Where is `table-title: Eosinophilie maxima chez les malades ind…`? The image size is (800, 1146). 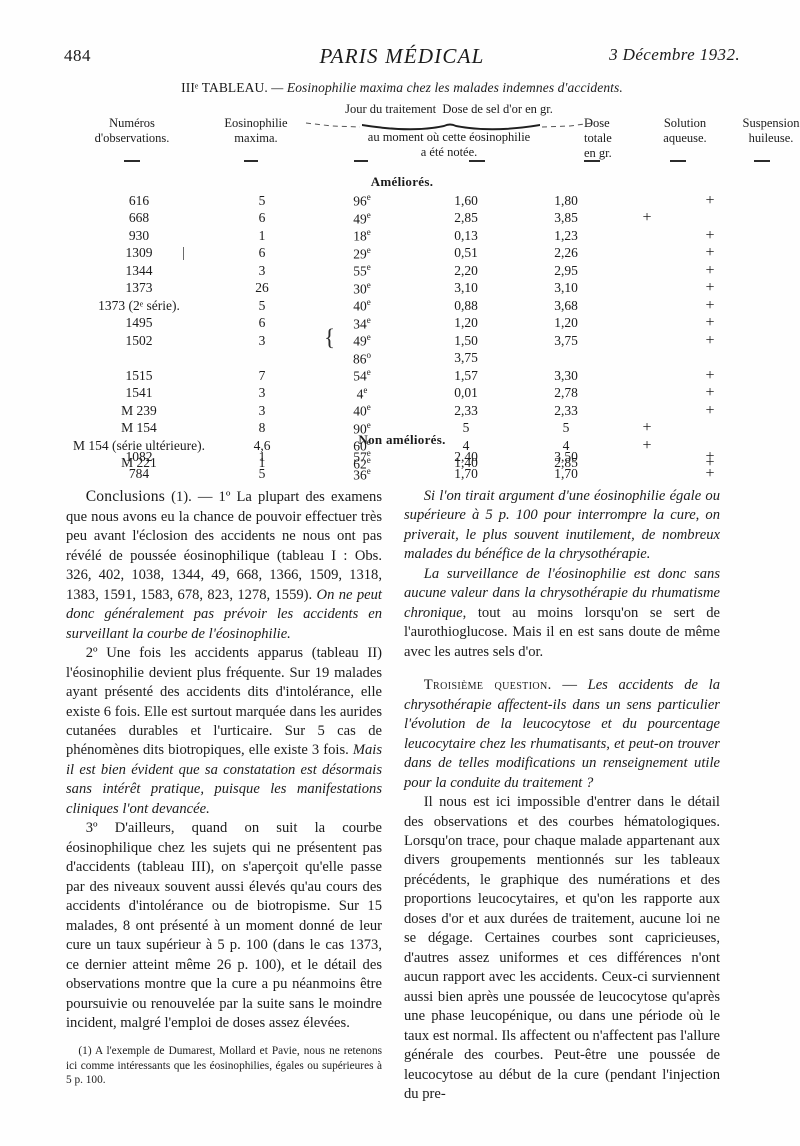
table-title: Eosinophilie maxima chez les malades ind… is located at coordinates (454, 87).